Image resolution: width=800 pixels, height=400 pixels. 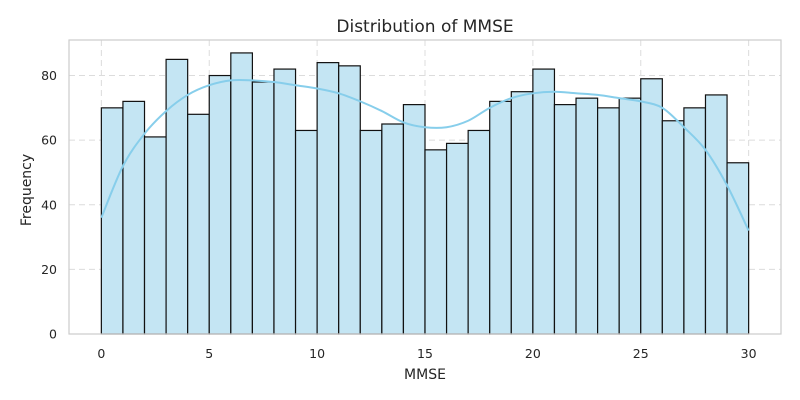 I want to click on y-tick-label: 40, so click(x=49, y=204).